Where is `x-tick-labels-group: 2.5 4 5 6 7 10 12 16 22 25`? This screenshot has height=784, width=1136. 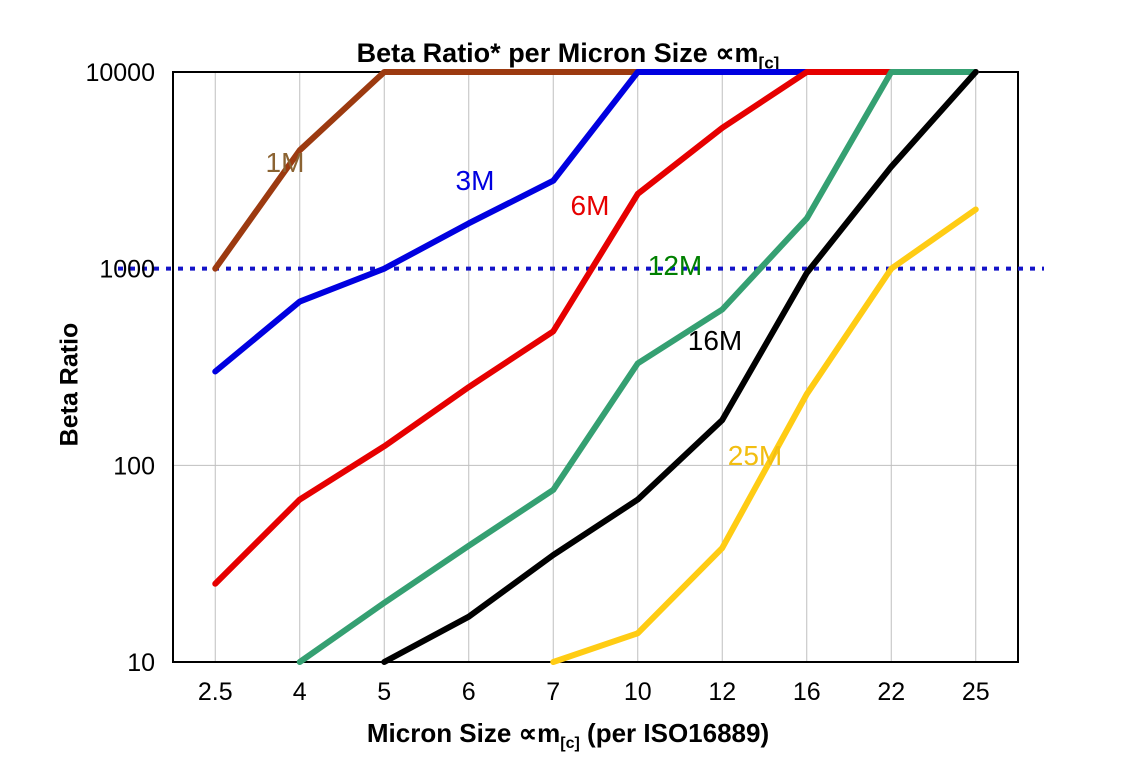
x-tick-labels-group: 2.5 4 5 6 7 10 12 16 22 25 is located at coordinates (594, 692).